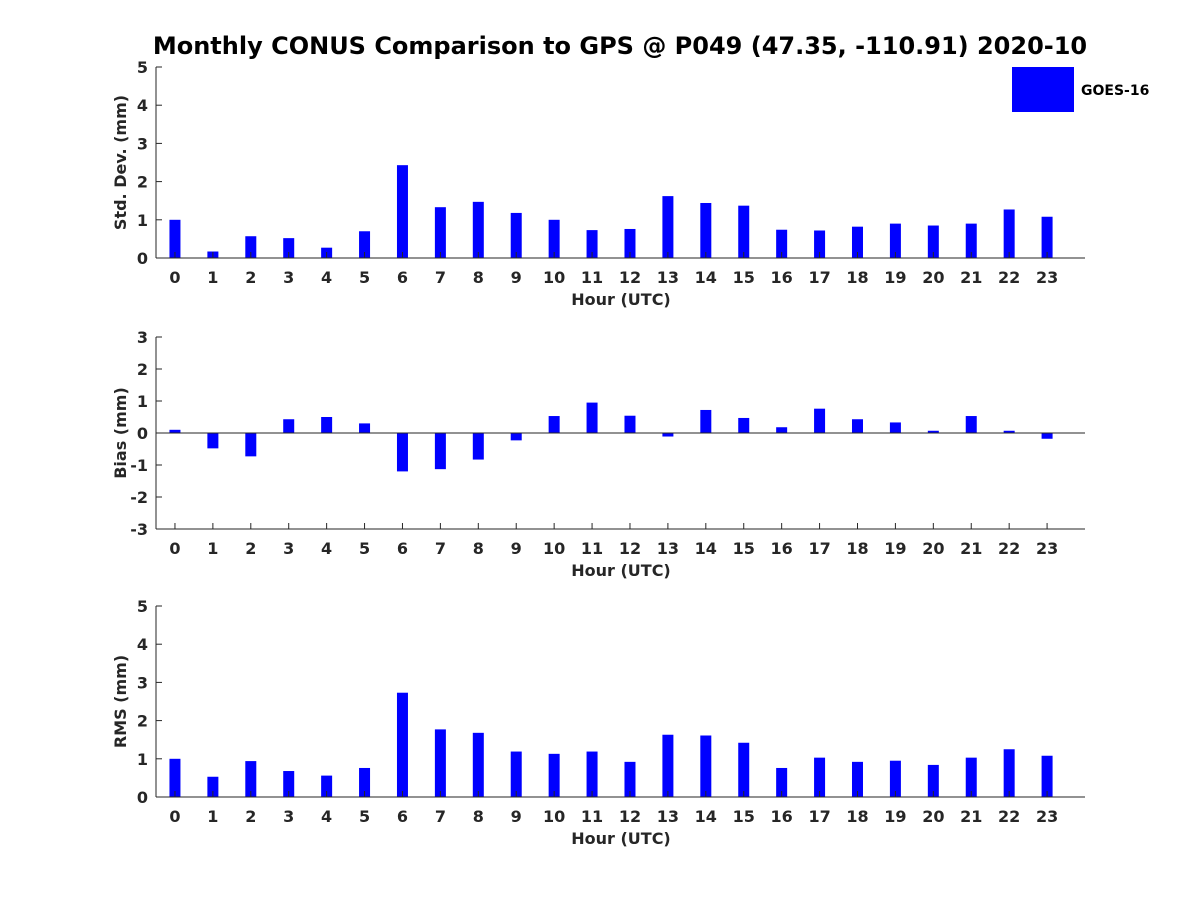 The image size is (1200, 904). What do you see at coordinates (668, 277) in the screenshot?
I see `std-dev-x-tick-label: 13` at bounding box center [668, 277].